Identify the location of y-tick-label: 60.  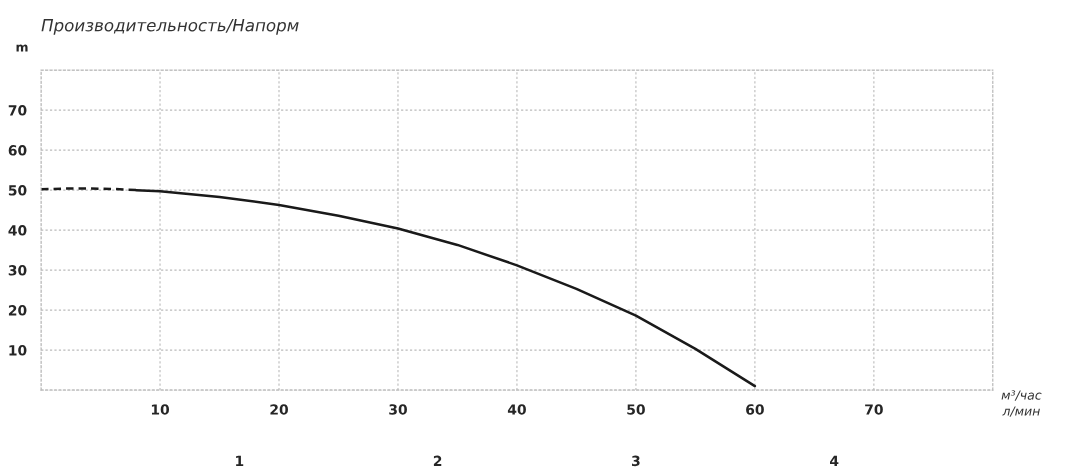
(17, 150).